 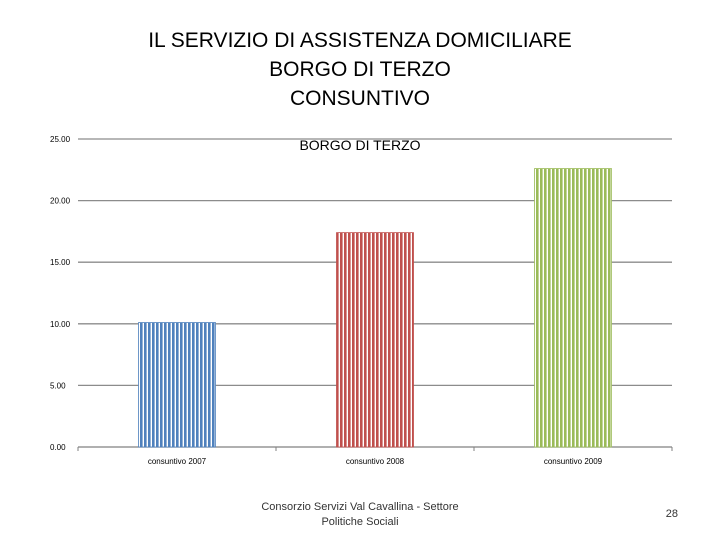 I want to click on x-category-label: consuntivo 2009, so click(x=573, y=461).